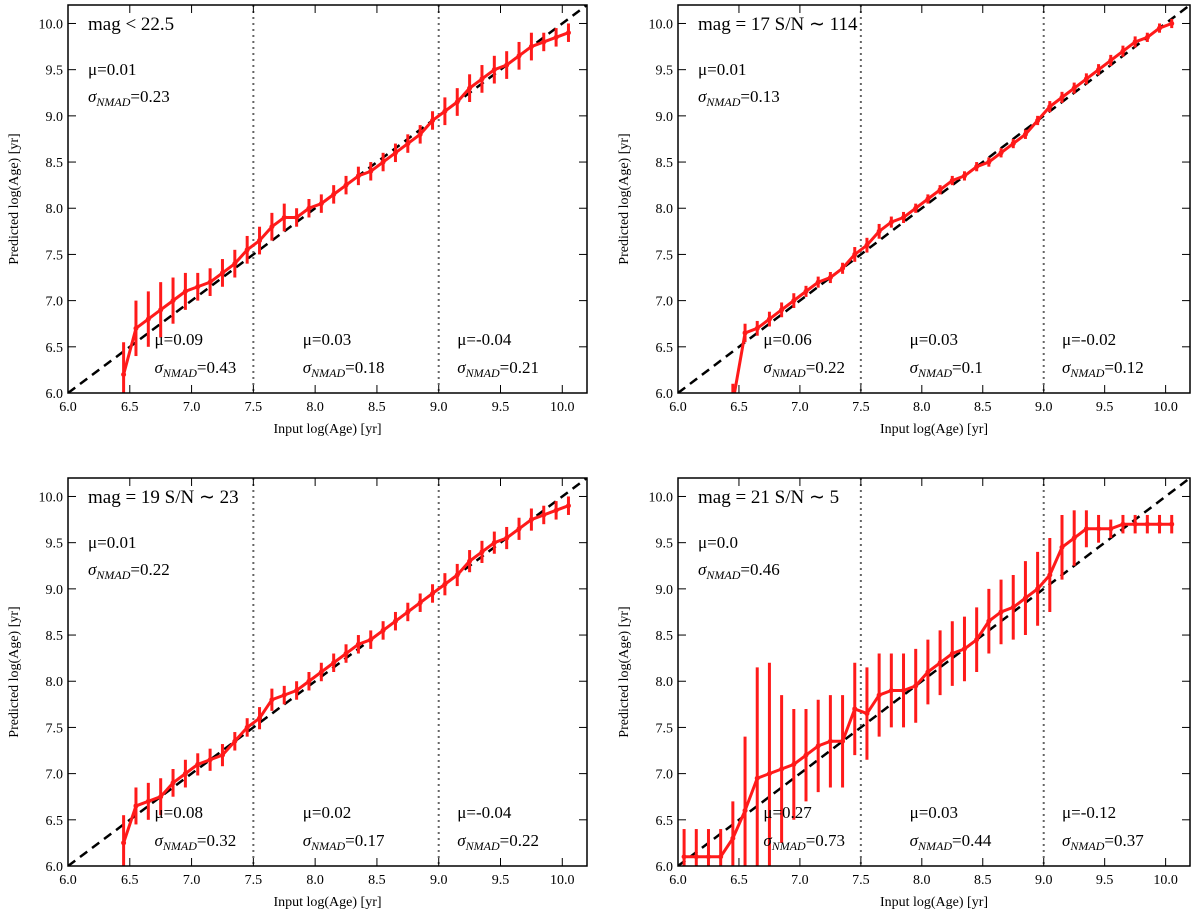  I want to click on sigma-value: =0.22, so click(149, 569).